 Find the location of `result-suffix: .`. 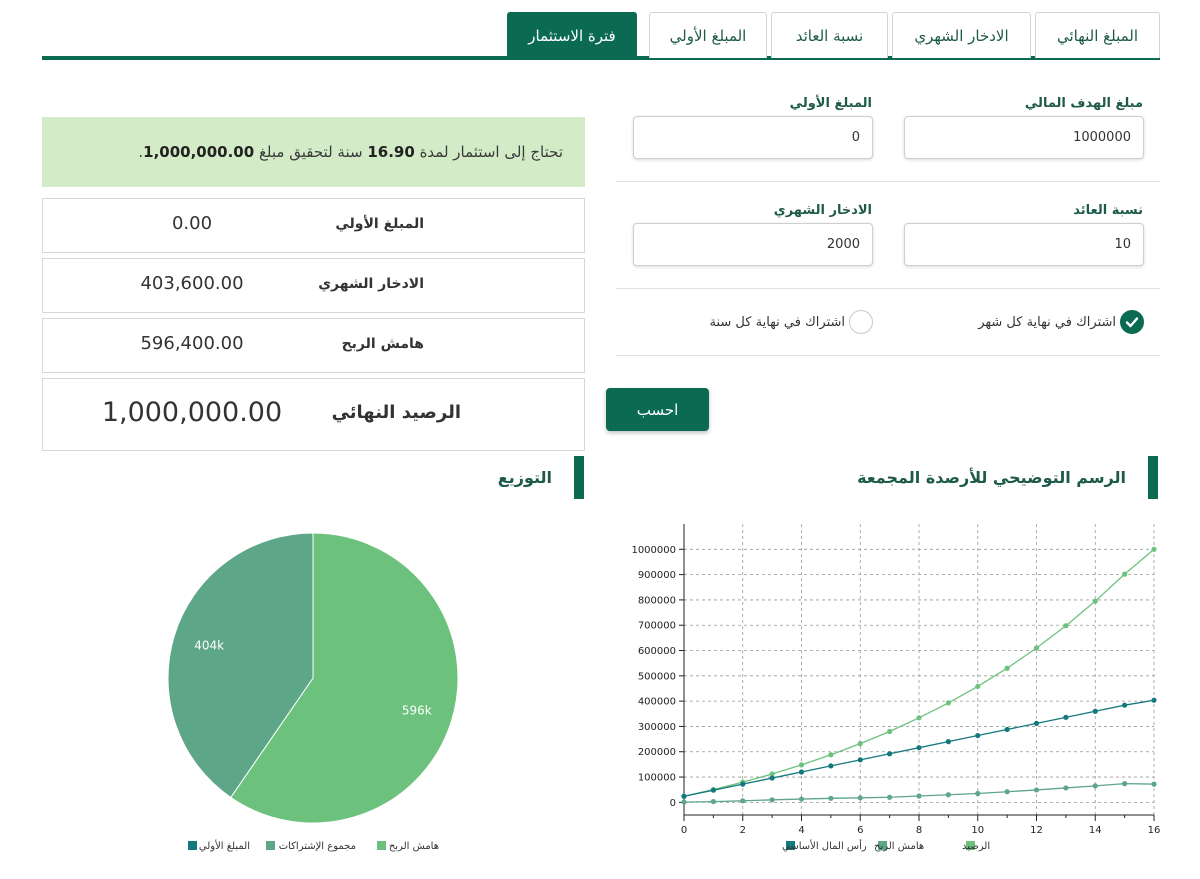

result-suffix: . is located at coordinates (141, 152).